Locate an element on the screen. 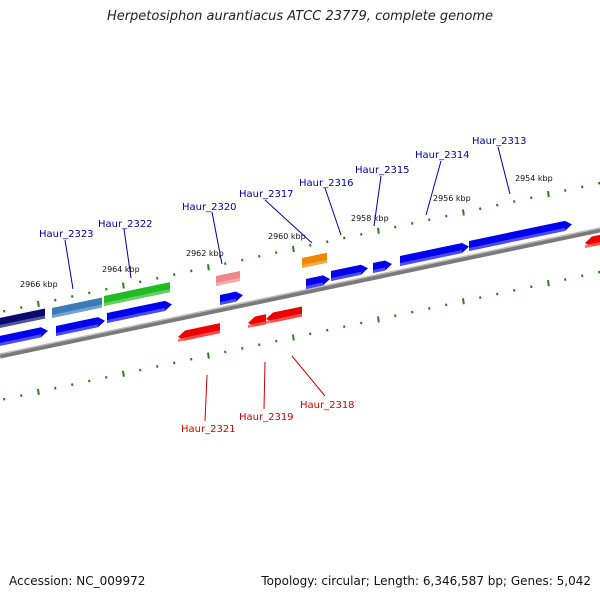 The height and width of the screenshot is (600, 600). gene-label: Haur_2317 is located at coordinates (266, 194).